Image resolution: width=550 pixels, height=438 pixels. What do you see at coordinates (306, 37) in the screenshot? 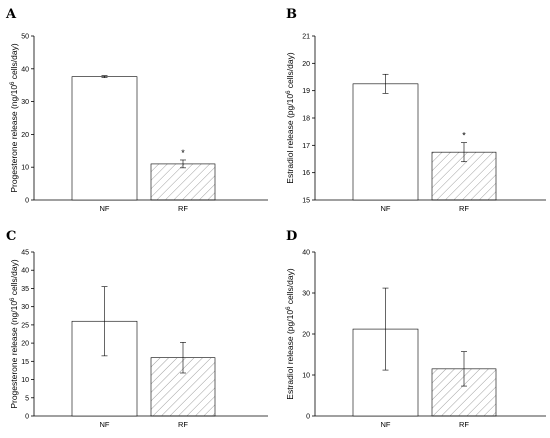
I see `y-tick-label: 21` at bounding box center [306, 37].